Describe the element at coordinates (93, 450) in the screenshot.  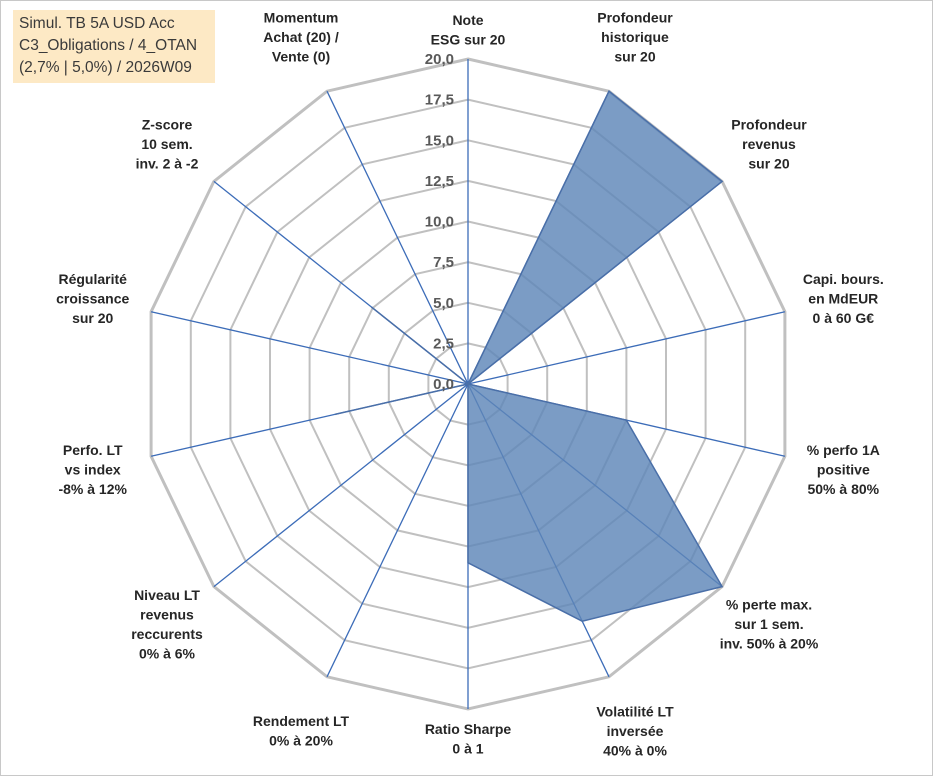
I see `axis-label-line: Perfo. LT` at that location.